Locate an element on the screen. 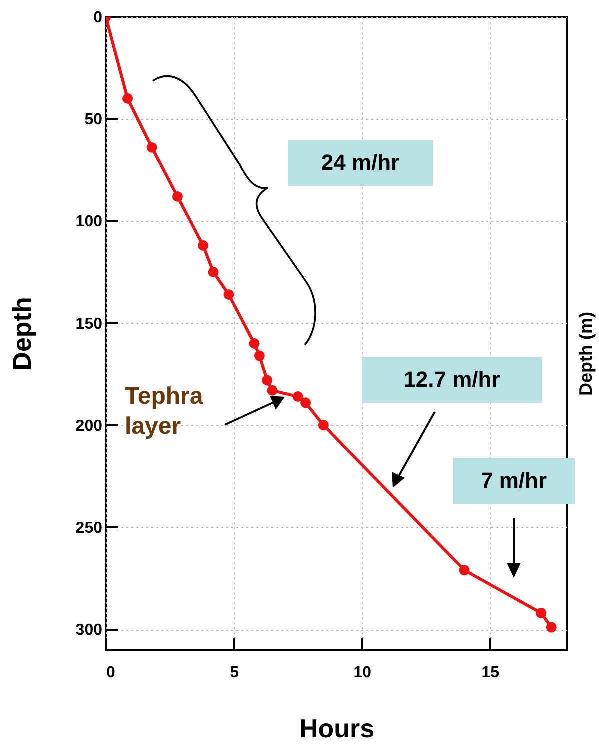 Image resolution: width=599 pixels, height=746 pixels. y-tick-label: 0 is located at coordinates (98, 18).